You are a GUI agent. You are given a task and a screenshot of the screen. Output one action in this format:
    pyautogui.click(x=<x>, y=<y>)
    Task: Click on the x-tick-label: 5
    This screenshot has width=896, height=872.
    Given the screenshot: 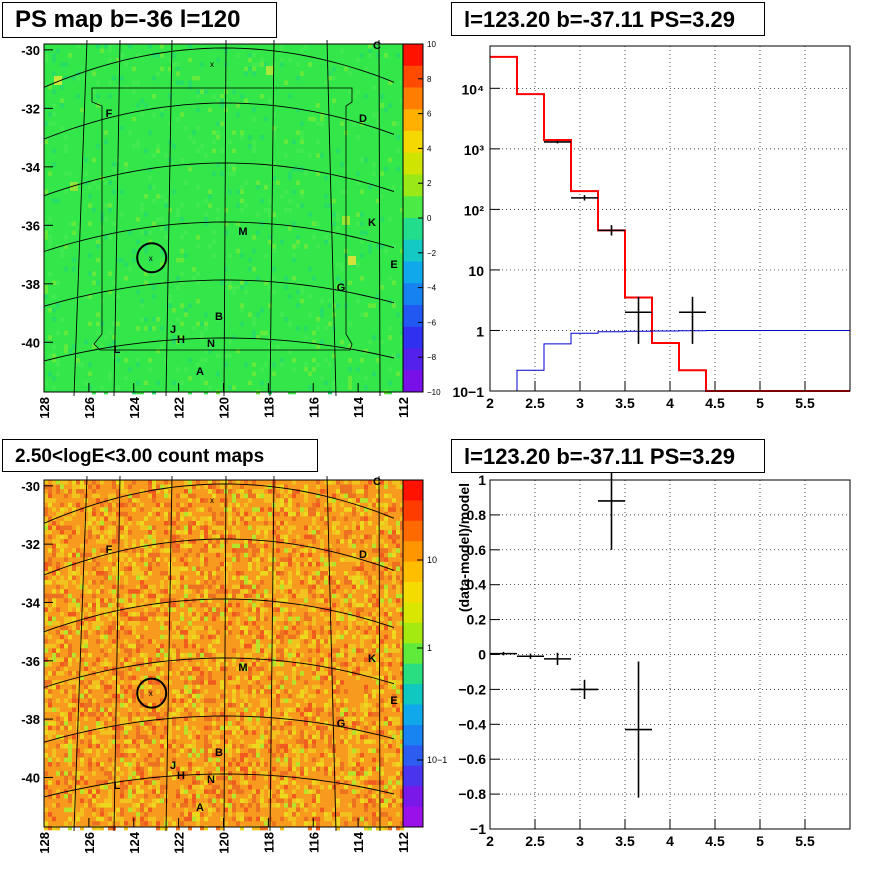 What is the action you would take?
    pyautogui.click(x=760, y=403)
    